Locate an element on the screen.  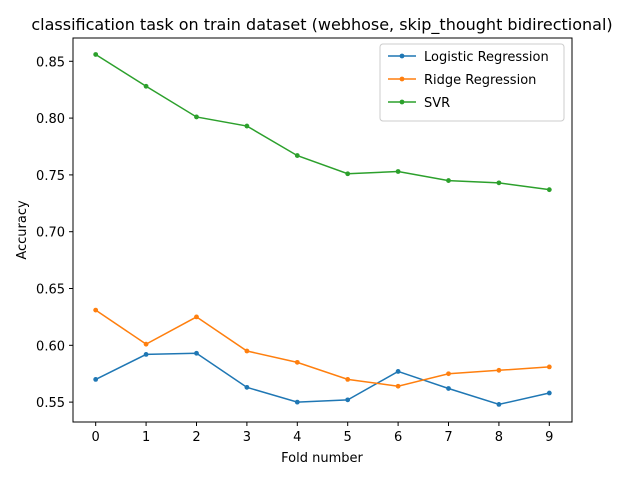
x-tick-label: 1 is located at coordinates (146, 437).